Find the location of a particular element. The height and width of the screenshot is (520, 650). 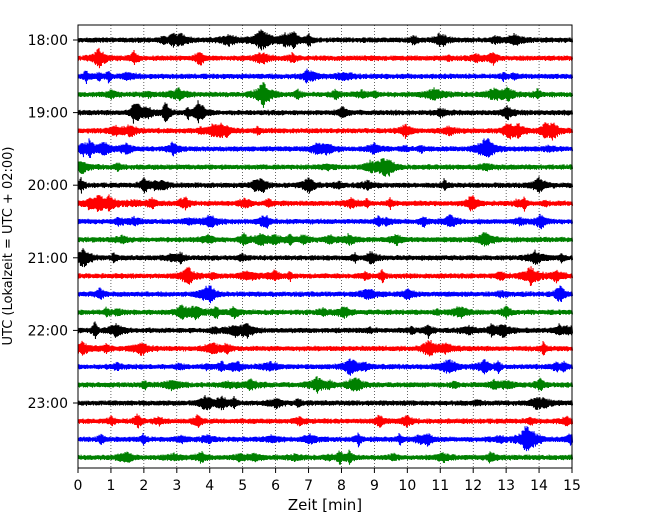

y-tick-label: 22:00 is located at coordinates (48, 331).